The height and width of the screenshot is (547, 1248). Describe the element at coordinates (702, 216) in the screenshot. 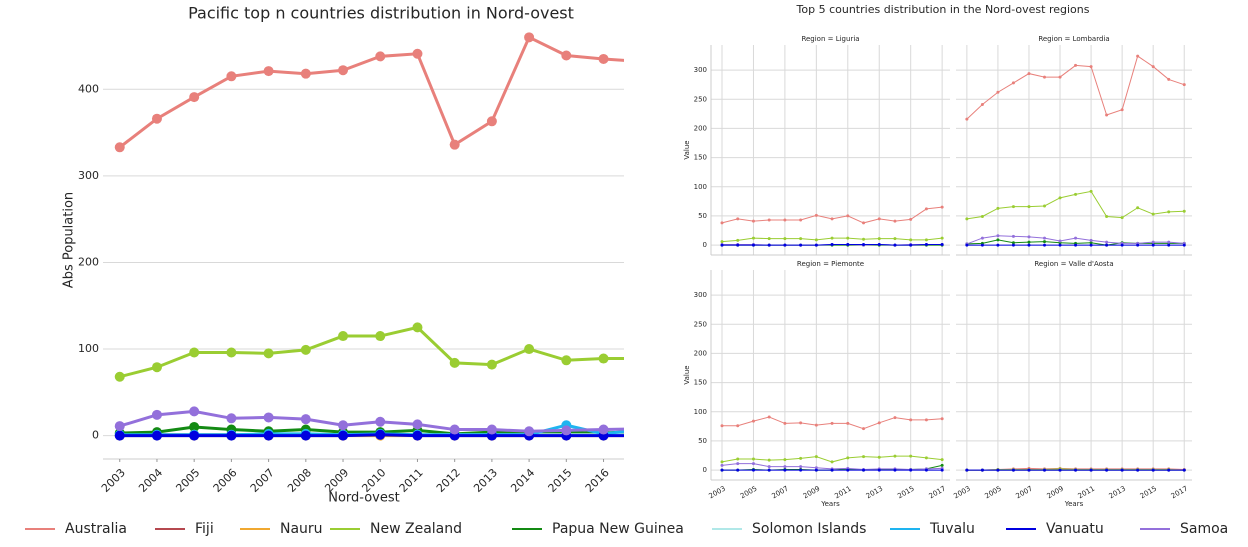

I see `y-tick-label: 50` at that location.